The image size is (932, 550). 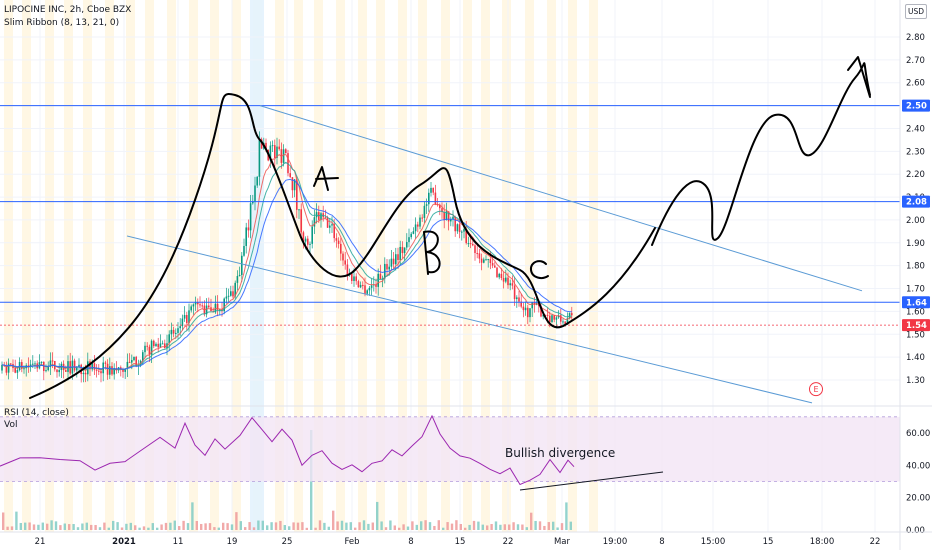 I want to click on divergence-trendline, so click(x=591, y=481).